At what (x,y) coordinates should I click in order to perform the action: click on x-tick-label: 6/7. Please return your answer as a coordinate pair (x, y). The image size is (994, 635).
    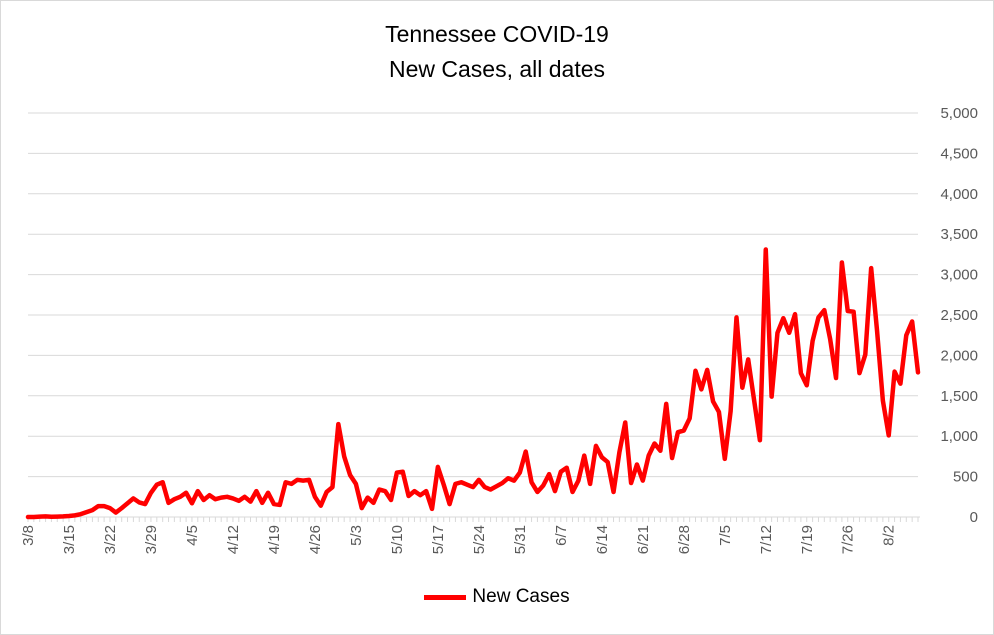
    Looking at the image, I should click on (561, 535).